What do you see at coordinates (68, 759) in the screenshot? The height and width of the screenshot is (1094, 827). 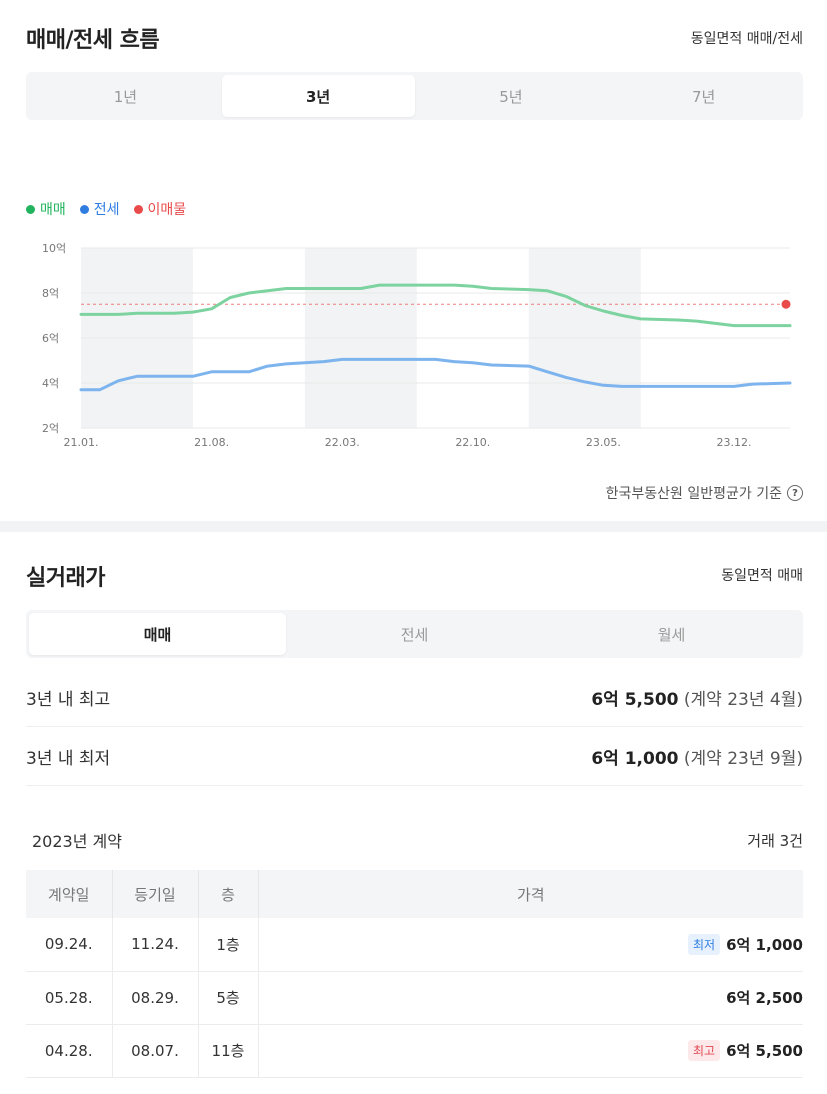 I see `stat-label: 3년 내 최저` at bounding box center [68, 759].